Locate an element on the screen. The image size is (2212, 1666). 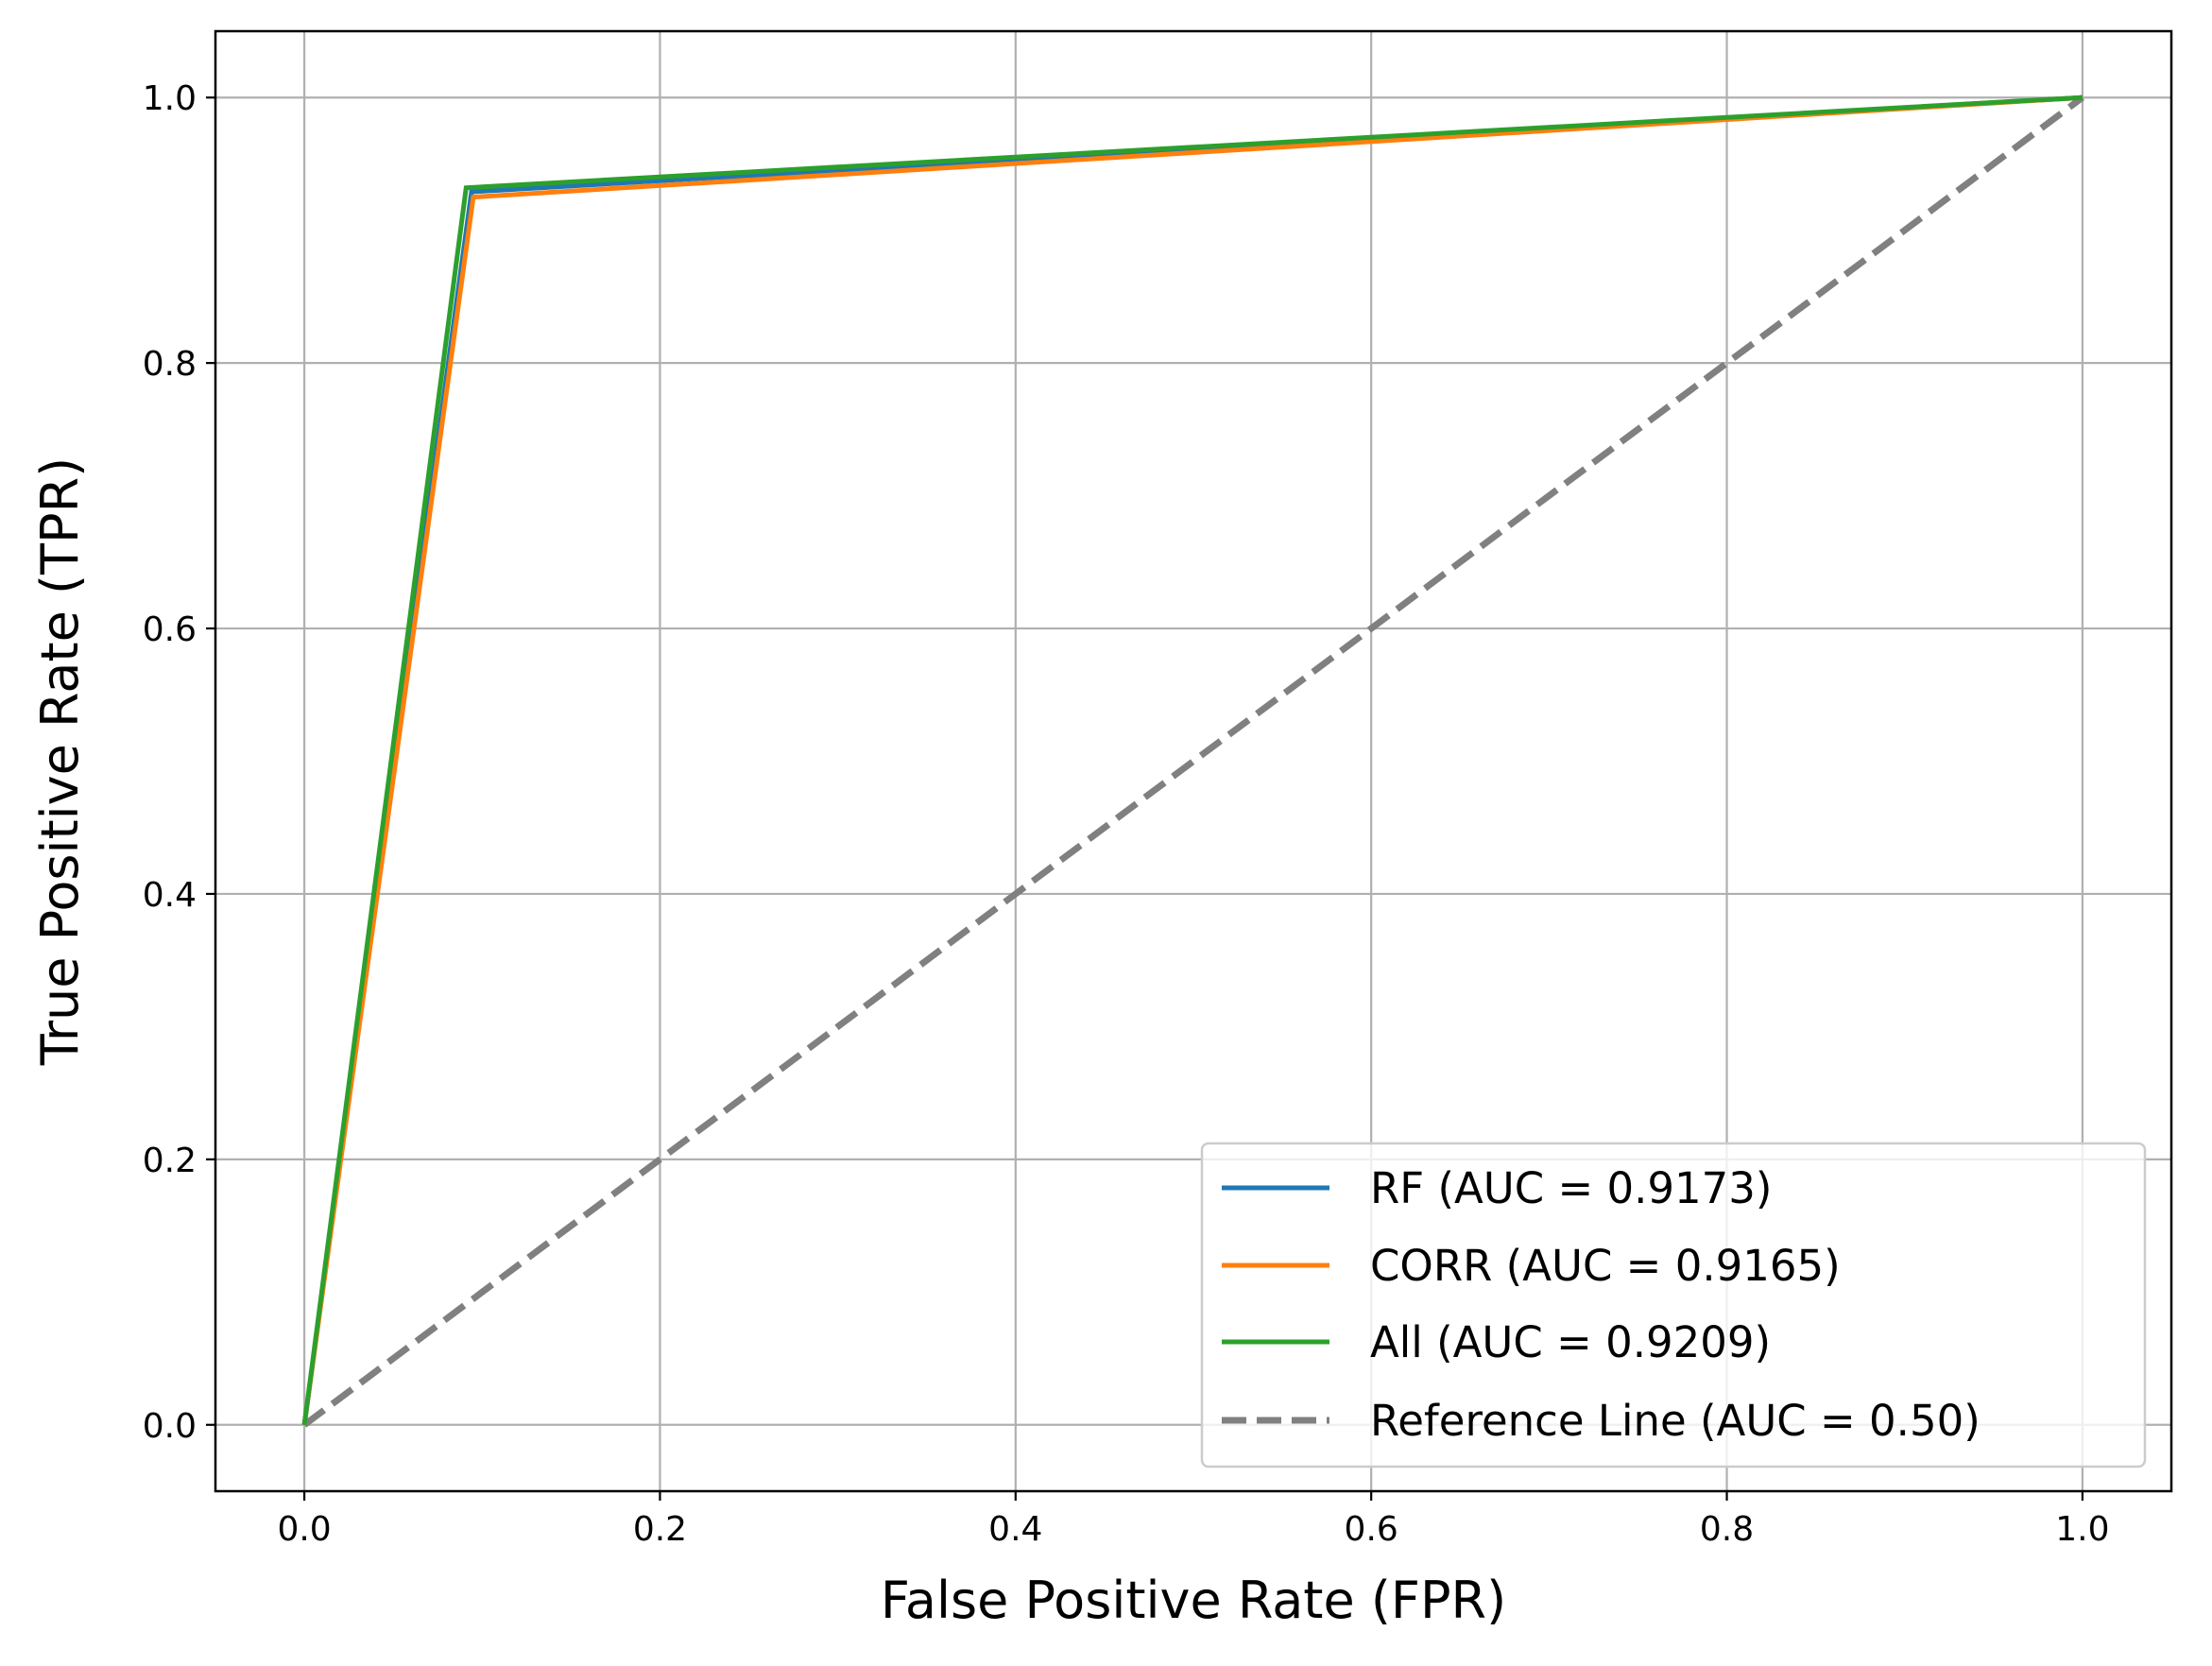
y-tick-label: 0.4 is located at coordinates (170, 895).